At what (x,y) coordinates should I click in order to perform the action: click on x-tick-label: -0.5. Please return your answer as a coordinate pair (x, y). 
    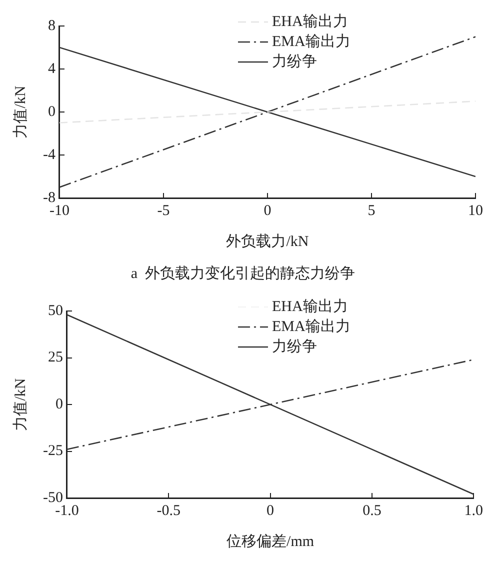
    Looking at the image, I should click on (168, 510).